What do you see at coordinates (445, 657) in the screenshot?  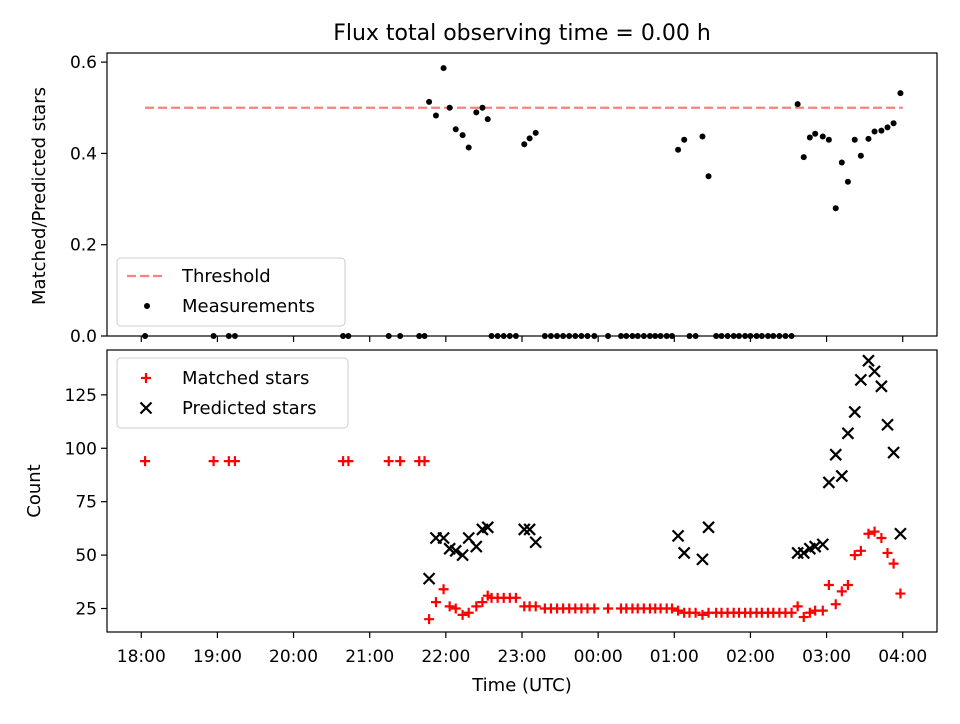 I see `bottom-xtick-label: 22:00` at bounding box center [445, 657].